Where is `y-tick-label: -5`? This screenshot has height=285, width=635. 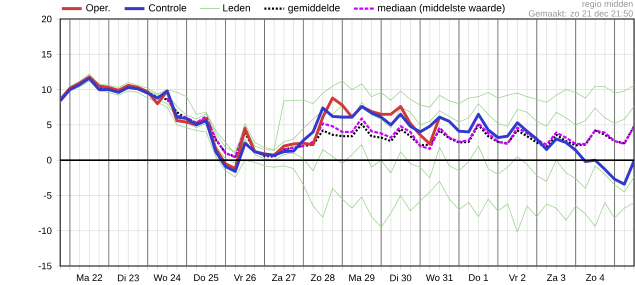 y-tick-label: -5 is located at coordinates (48, 195).